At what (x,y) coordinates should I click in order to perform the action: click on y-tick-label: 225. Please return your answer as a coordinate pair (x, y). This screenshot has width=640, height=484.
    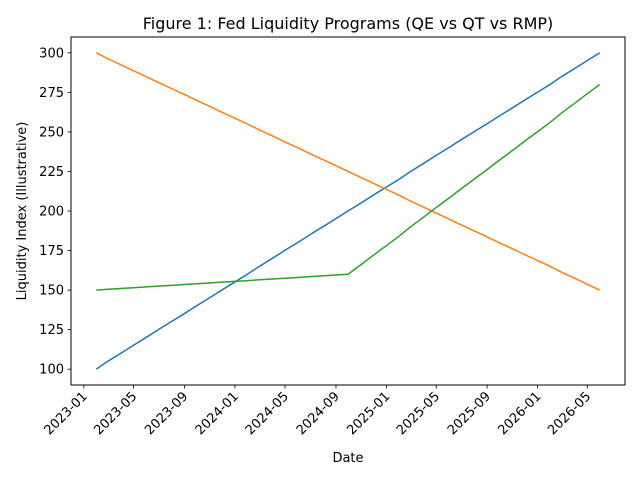
    Looking at the image, I should click on (51, 172).